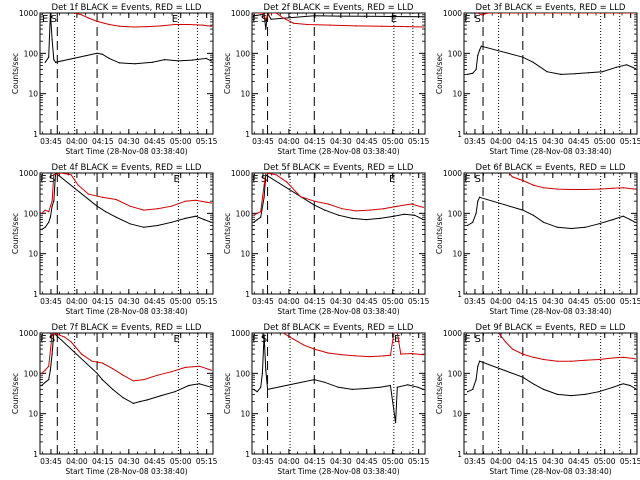 The image size is (640, 480). What do you see at coordinates (341, 301) in the screenshot?
I see `x-tick-label: 04:30` at bounding box center [341, 301].